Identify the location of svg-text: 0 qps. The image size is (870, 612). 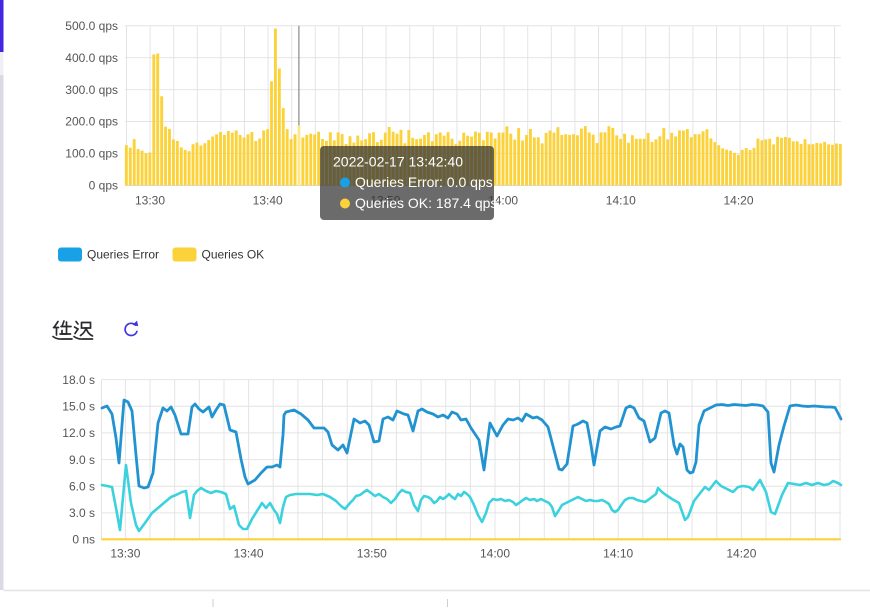
(103, 186).